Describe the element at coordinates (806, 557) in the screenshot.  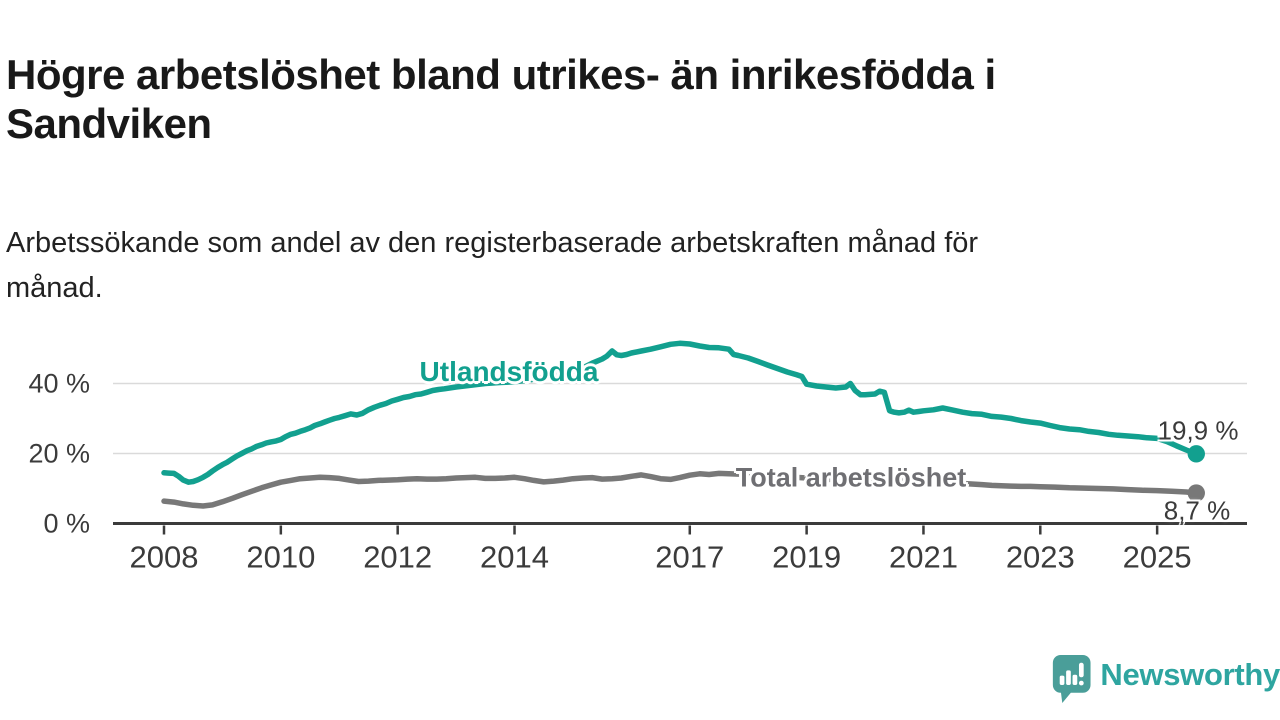
I see `x-tick-label-2019: 2019` at that location.